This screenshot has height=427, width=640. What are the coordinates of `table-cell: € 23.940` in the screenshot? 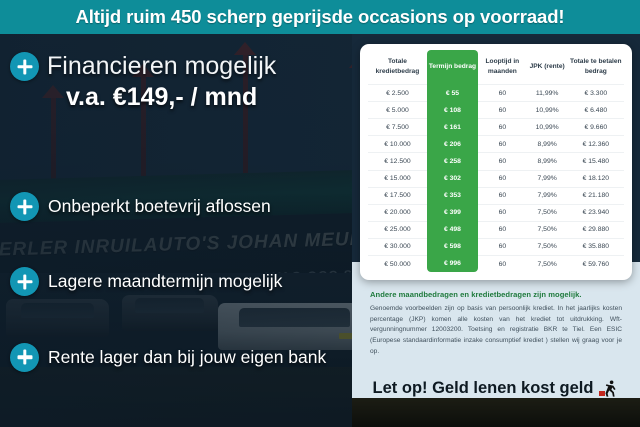 It's located at (595, 212).